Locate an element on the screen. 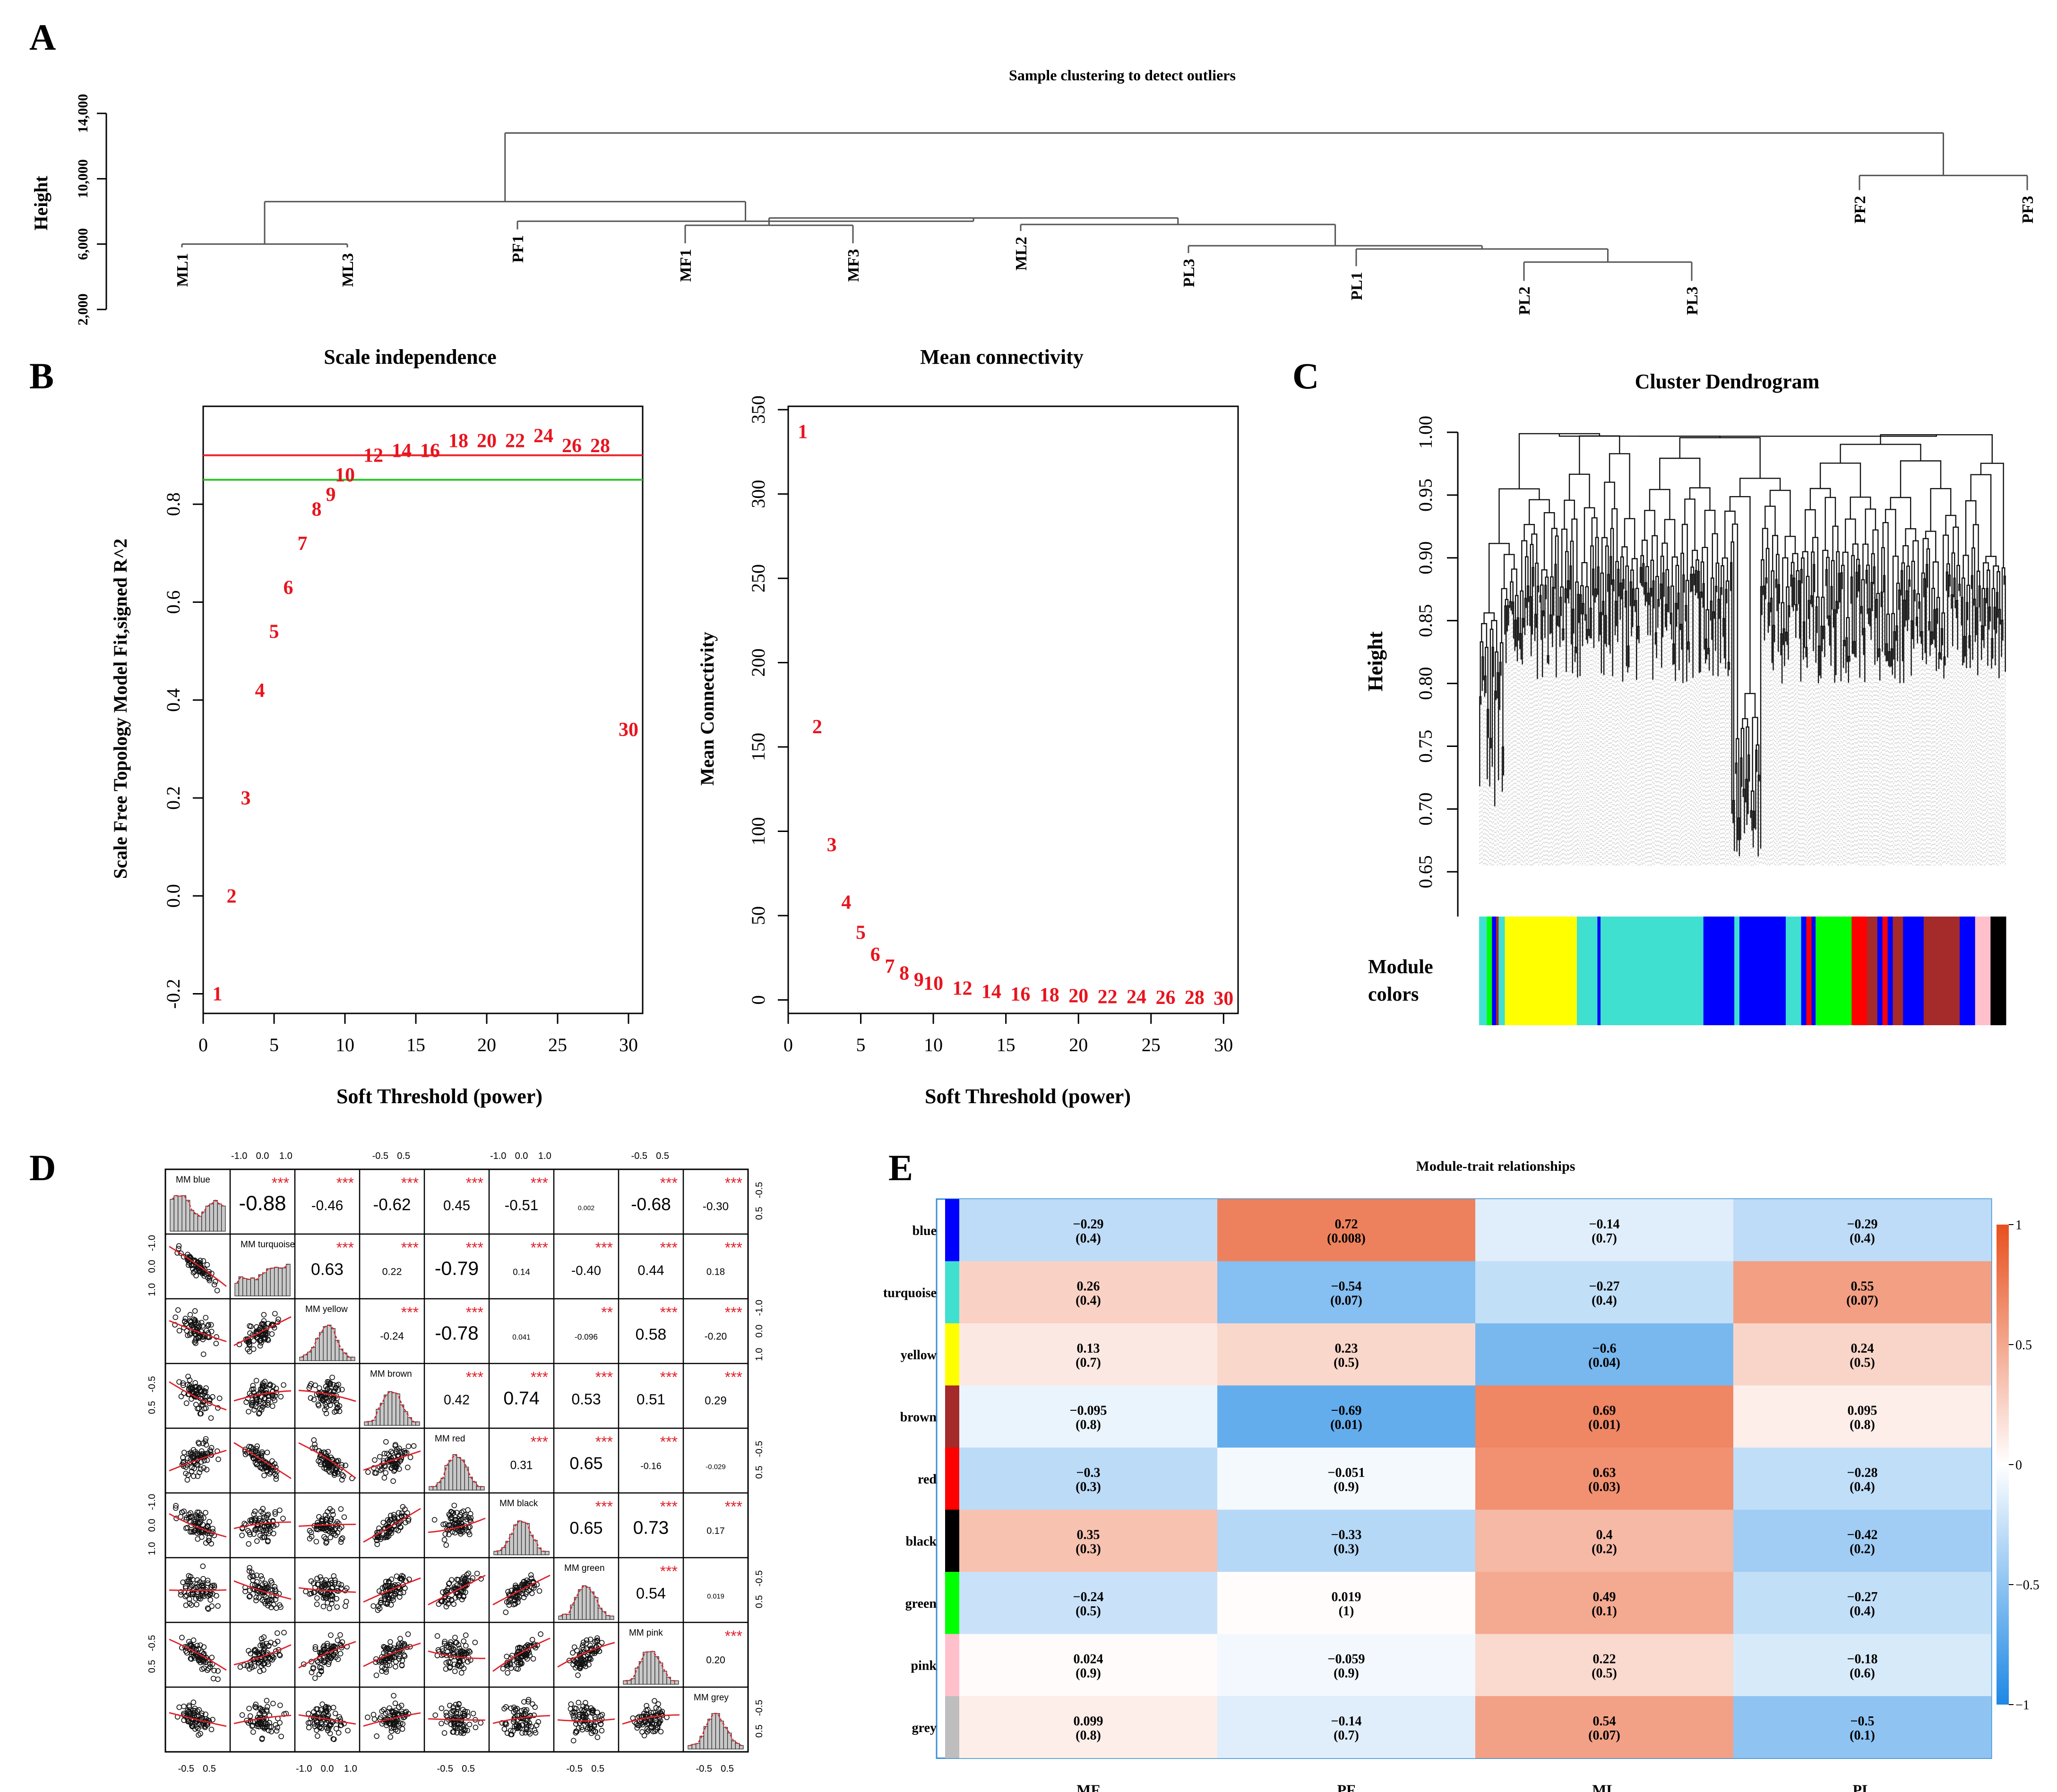 Image resolution: width=2057 pixels, height=1792 pixels. panel-b-left-point-label: 14 is located at coordinates (402, 451).